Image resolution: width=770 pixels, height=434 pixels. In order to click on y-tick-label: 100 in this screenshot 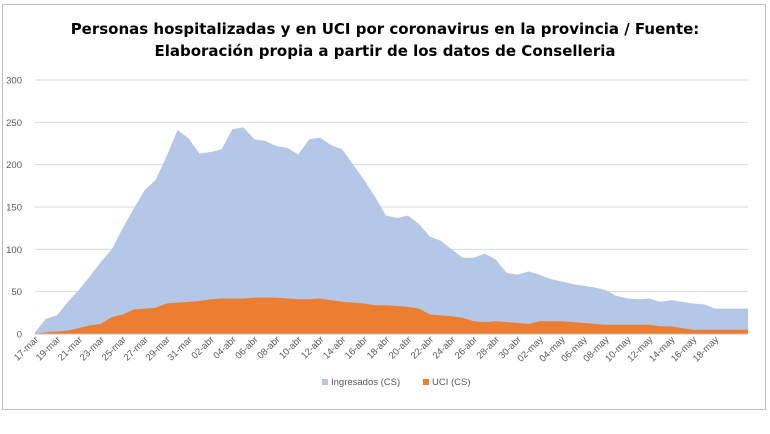, I will do `click(14, 250)`.